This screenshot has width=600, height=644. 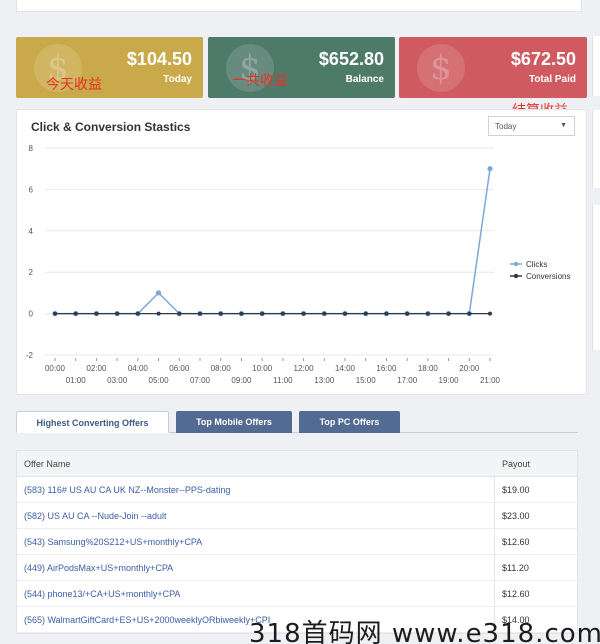 What do you see at coordinates (494, 545) in the screenshot?
I see `column-divider` at bounding box center [494, 545].